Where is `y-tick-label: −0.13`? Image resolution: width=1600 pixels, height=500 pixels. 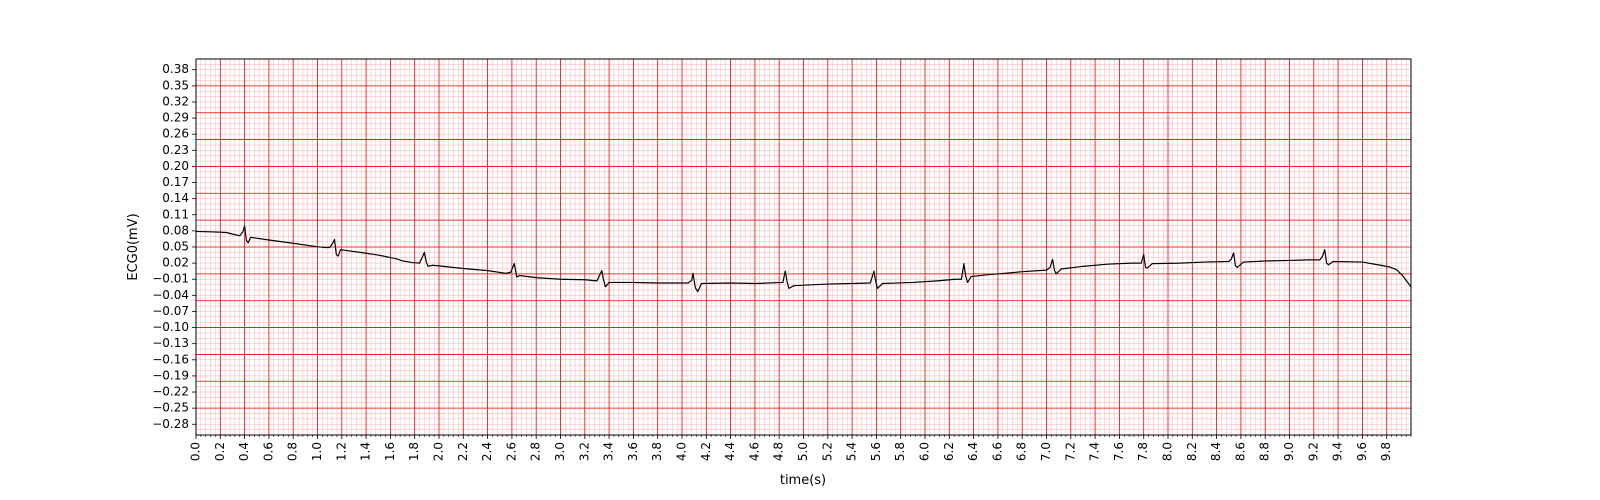 y-tick-label: −0.13 is located at coordinates (170, 343).